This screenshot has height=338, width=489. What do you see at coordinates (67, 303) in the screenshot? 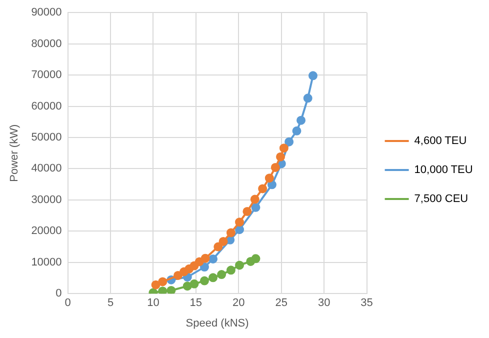
I see `x-tick-label: 0` at bounding box center [67, 303].